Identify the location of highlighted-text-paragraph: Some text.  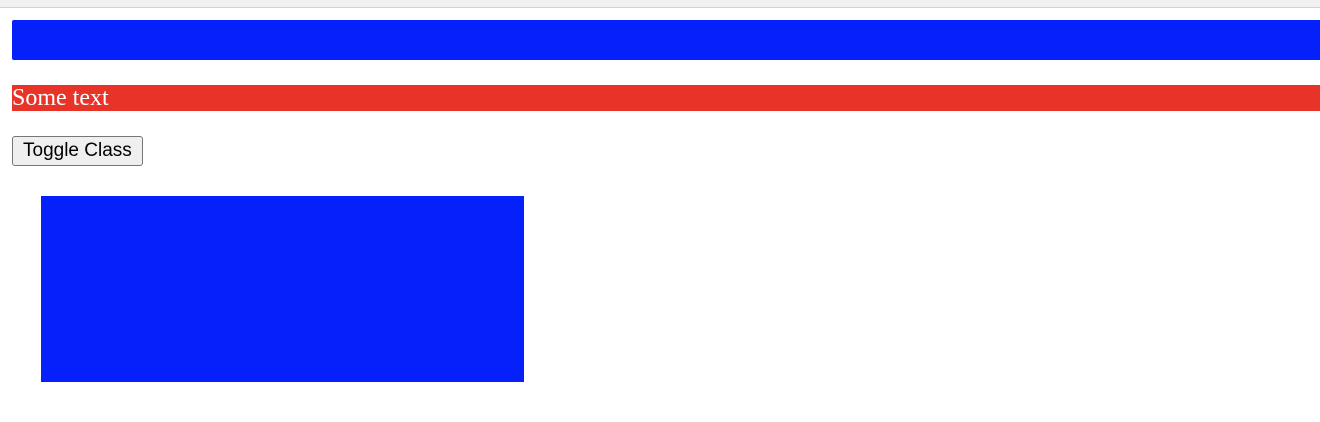
(666, 98).